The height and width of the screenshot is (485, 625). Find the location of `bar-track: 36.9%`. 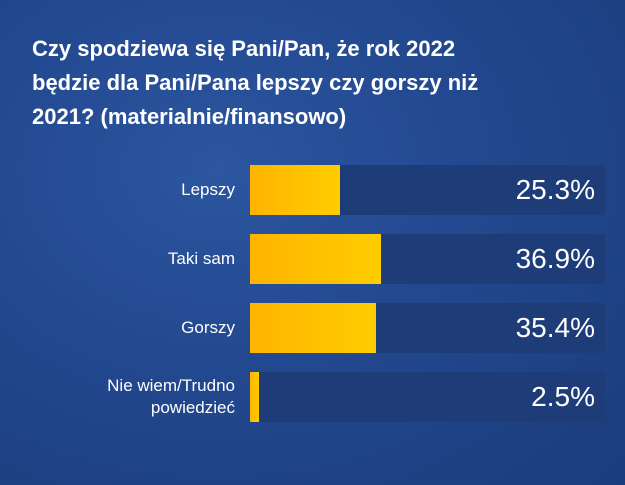

bar-track: 36.9% is located at coordinates (427, 259).